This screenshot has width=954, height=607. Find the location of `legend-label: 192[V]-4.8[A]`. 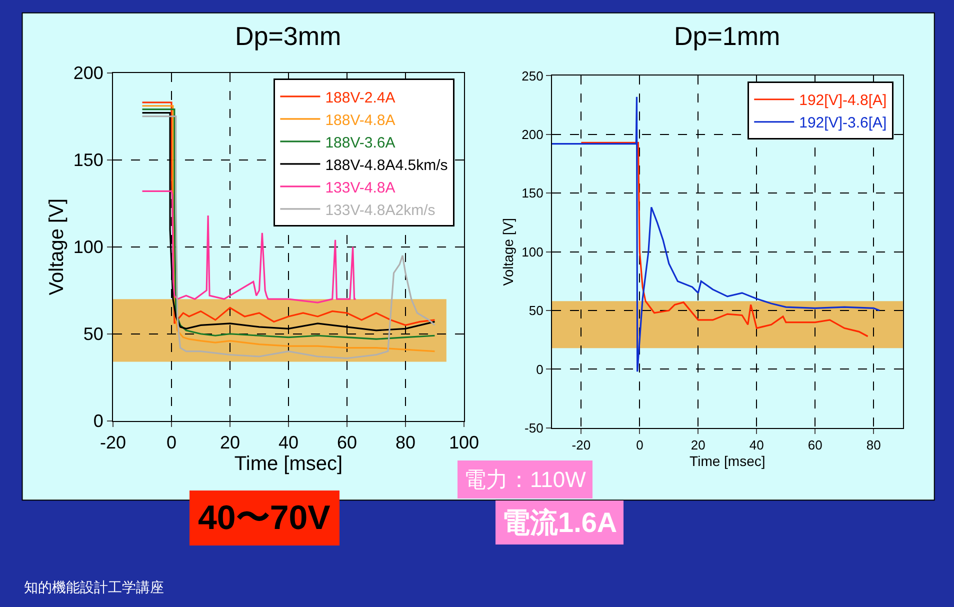

legend-label: 192[V]-4.8[A] is located at coordinates (843, 101).